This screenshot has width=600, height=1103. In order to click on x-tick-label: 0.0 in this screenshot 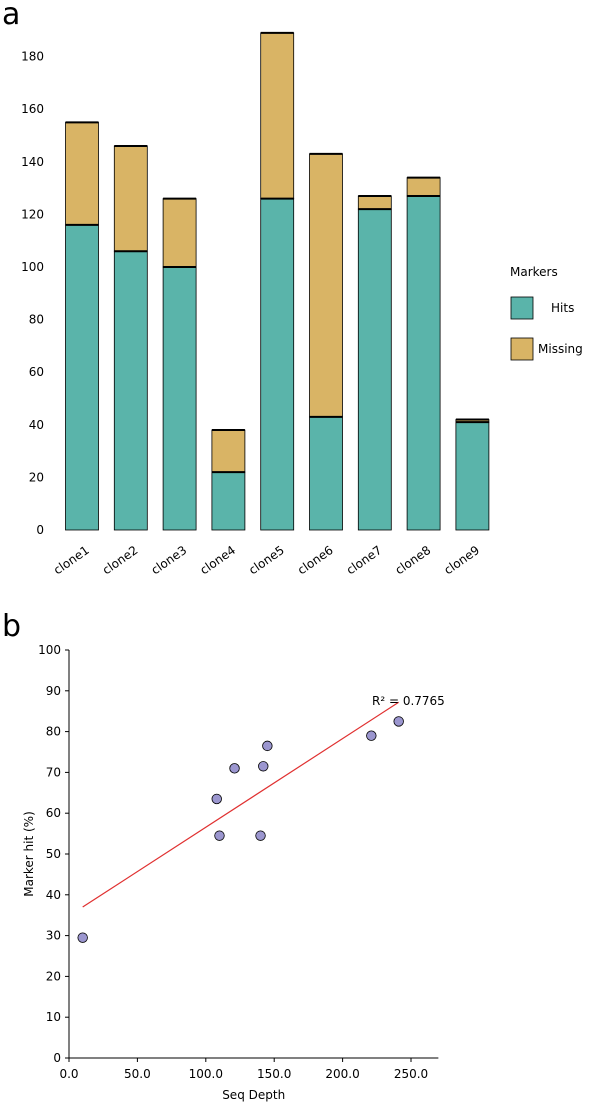, I will do `click(68, 1074)`.